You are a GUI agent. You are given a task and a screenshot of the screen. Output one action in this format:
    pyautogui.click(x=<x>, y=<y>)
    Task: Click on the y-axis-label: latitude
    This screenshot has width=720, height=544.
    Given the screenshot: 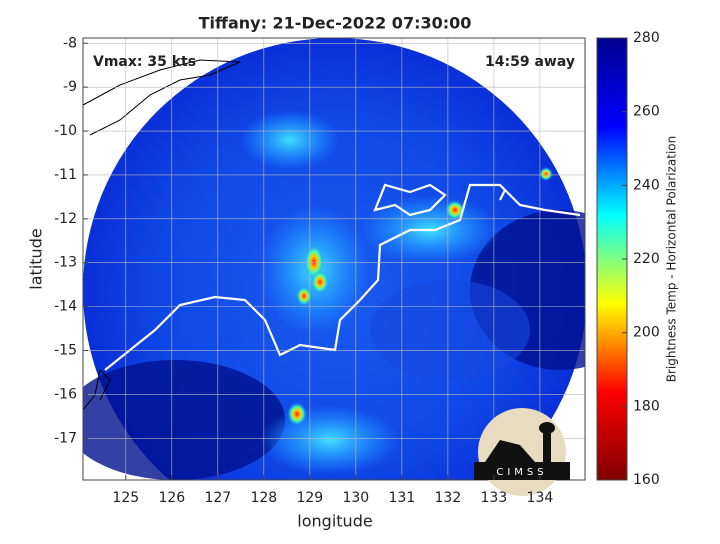 What is the action you would take?
    pyautogui.click(x=36, y=258)
    